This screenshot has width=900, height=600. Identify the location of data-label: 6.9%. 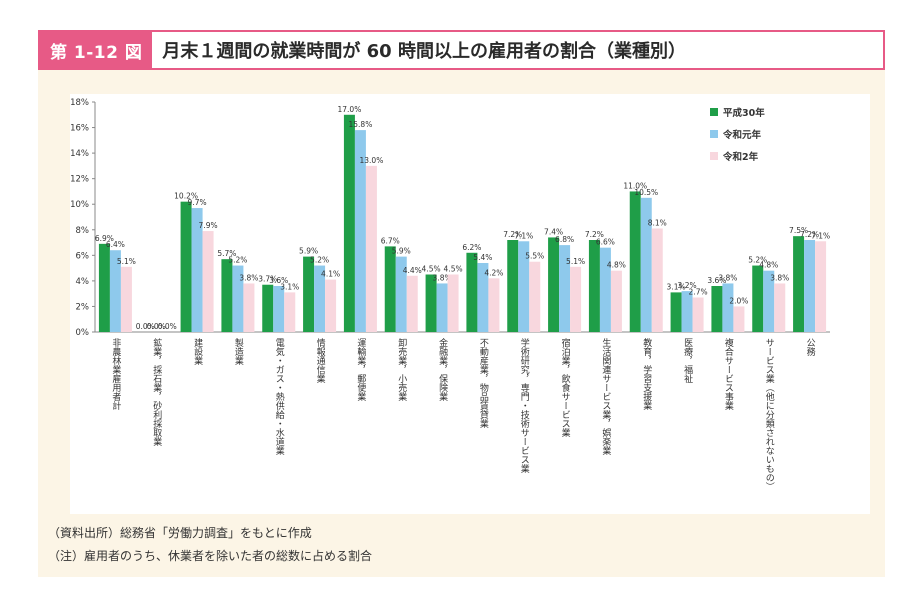
(104, 238).